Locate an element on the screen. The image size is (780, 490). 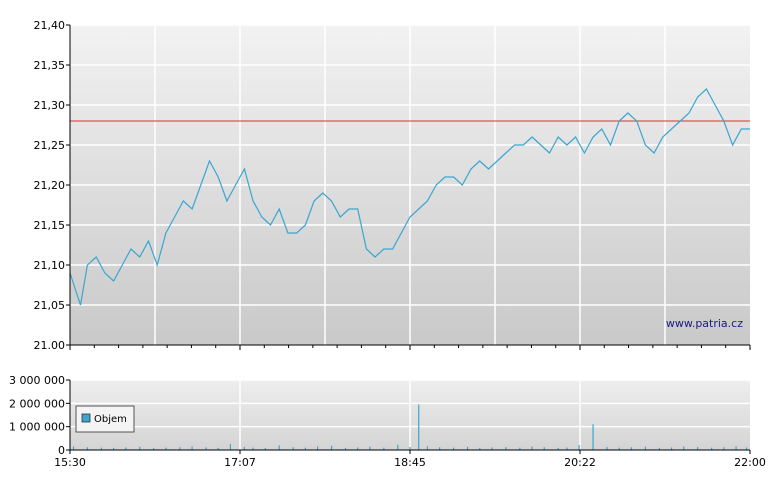
volume-y-axis: 0 1 000 000 2 000 000 3 000 000 is located at coordinates (39, 415).